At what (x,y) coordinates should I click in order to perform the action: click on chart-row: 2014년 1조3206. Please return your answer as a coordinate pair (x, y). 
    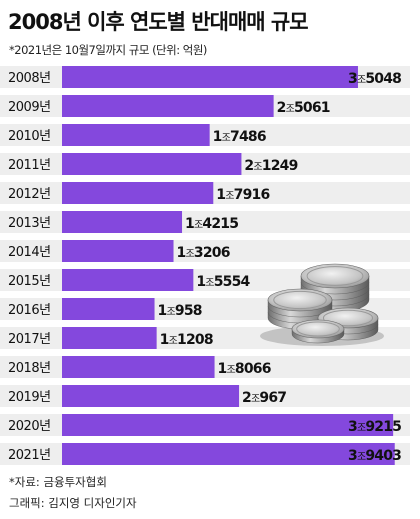
    Looking at the image, I should click on (205, 251).